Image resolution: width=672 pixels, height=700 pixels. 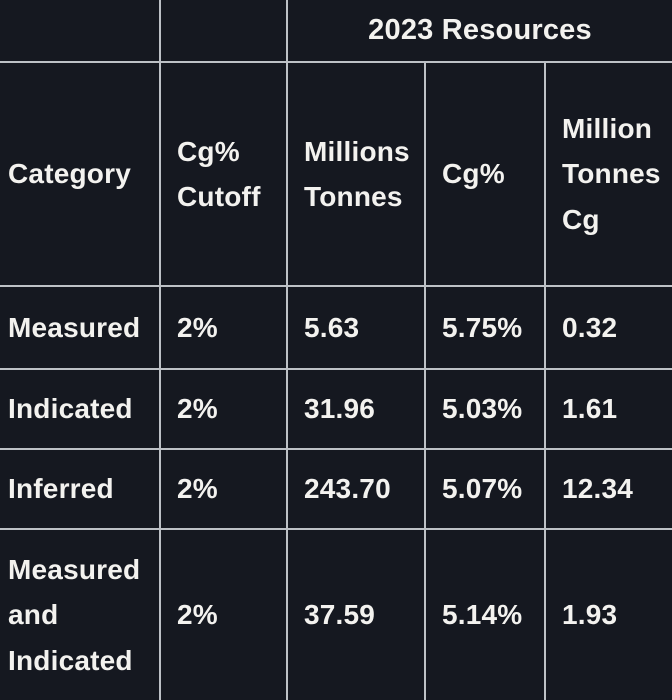 What do you see at coordinates (80, 490) in the screenshot?
I see `row-inferred-category: Inferred` at bounding box center [80, 490].